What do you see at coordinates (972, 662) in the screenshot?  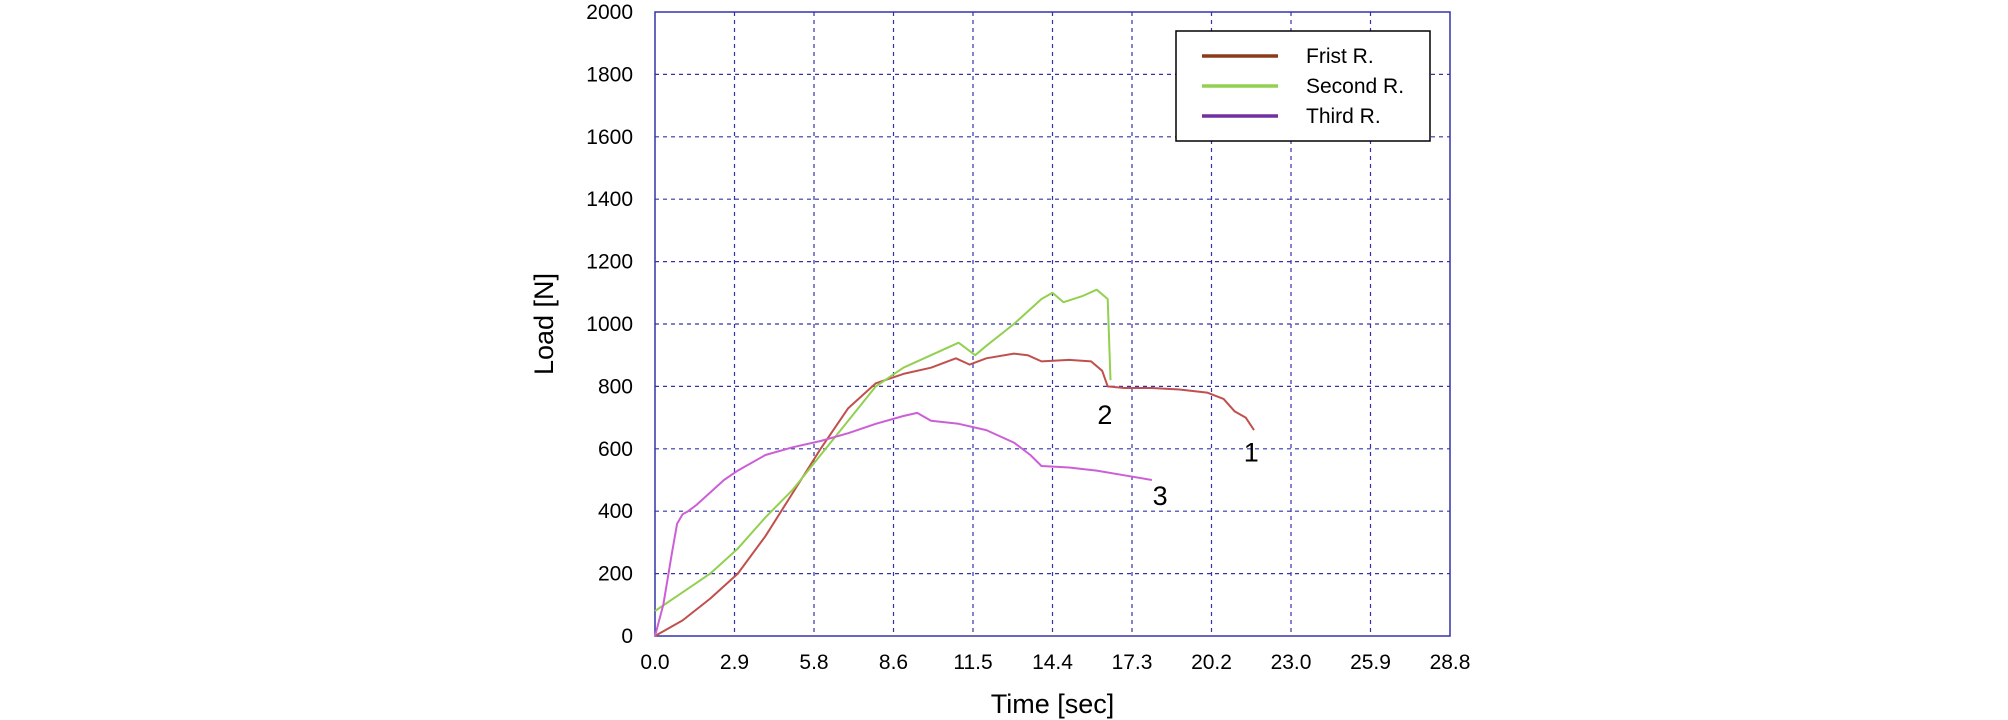 I see `x-tick-label: 11.5` at bounding box center [972, 662].